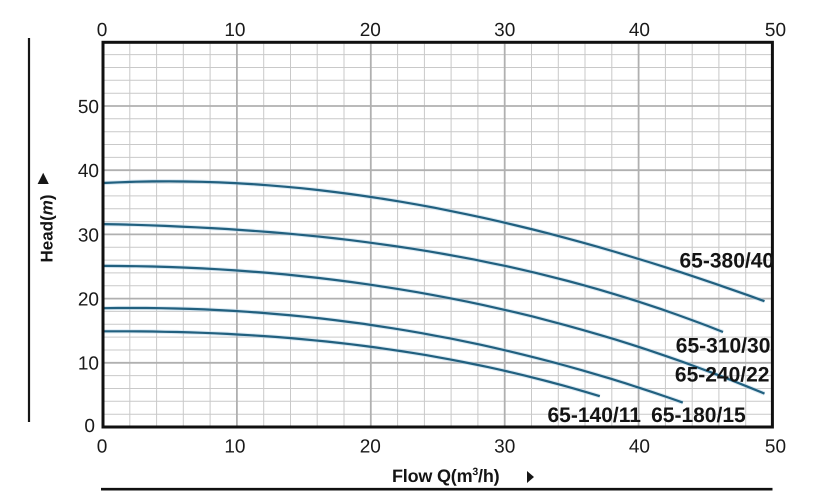 Image resolution: width=816 pixels, height=500 pixels. Describe the element at coordinates (723, 345) in the screenshot. I see `svg-text: 65-310/30` at that location.